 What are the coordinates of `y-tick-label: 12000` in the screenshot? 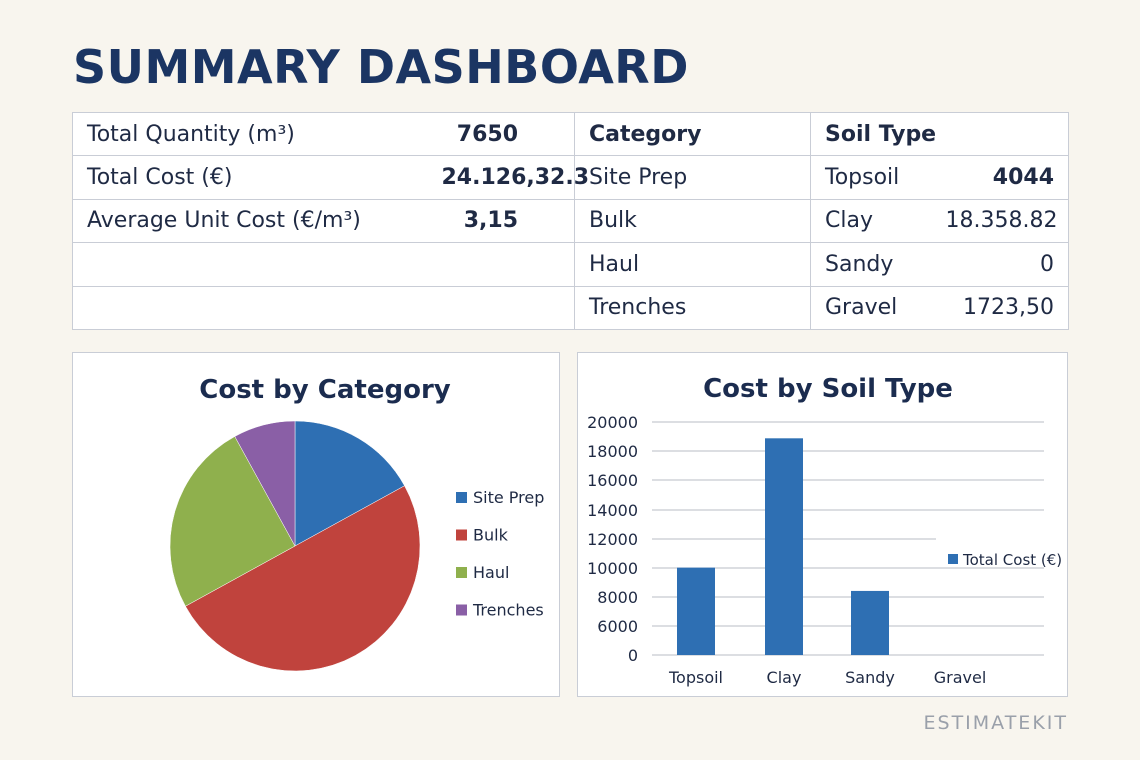 It's located at (612, 539).